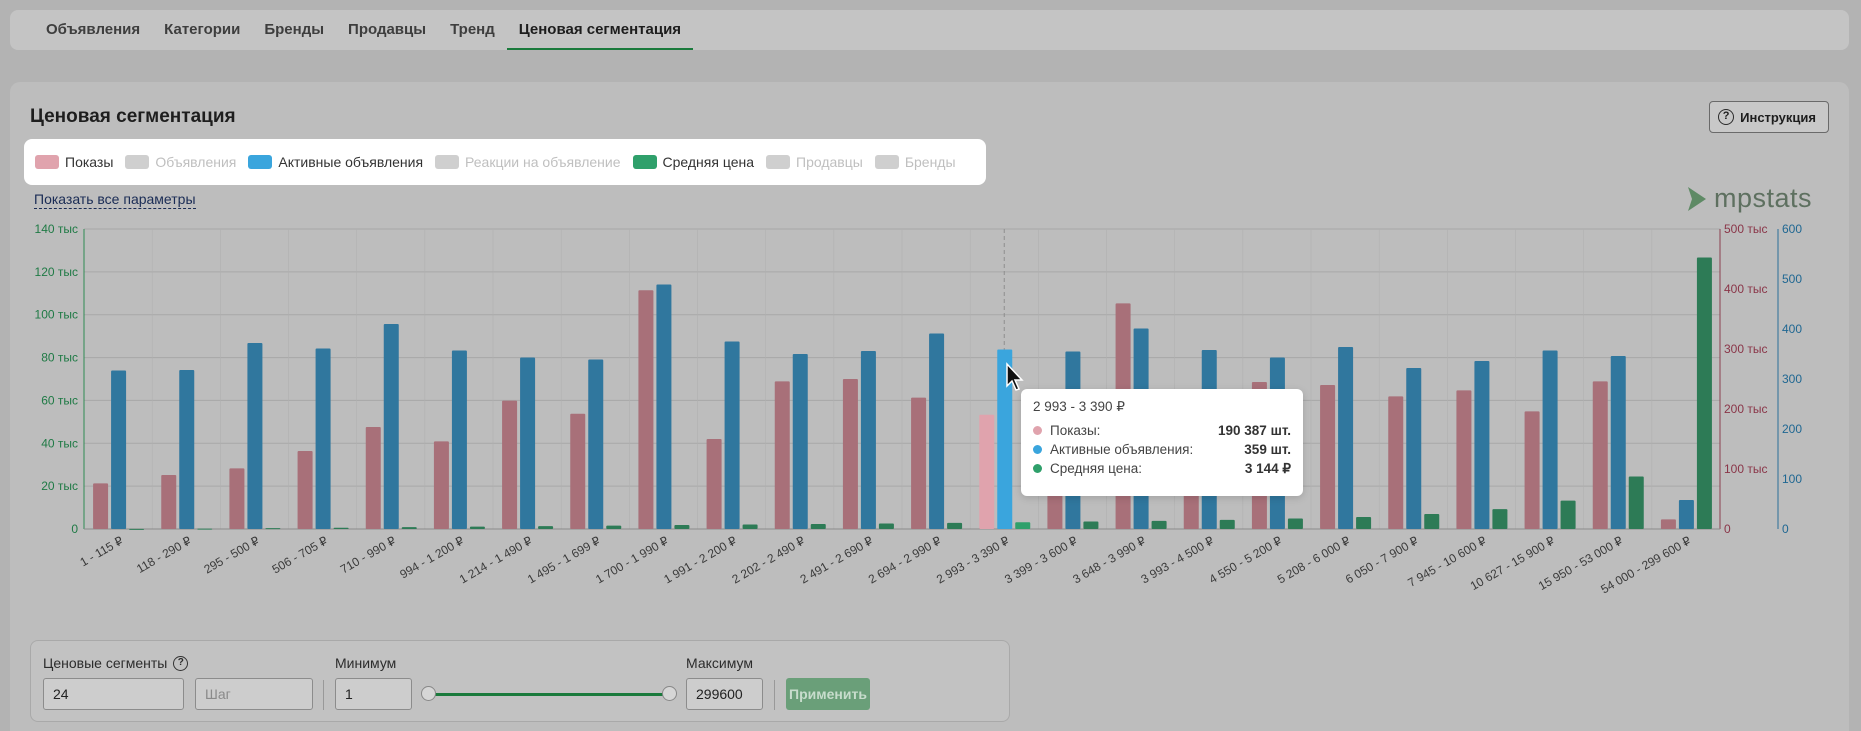 The height and width of the screenshot is (731, 1861). What do you see at coordinates (113, 694) in the screenshot?
I see `segments-input` at bounding box center [113, 694].